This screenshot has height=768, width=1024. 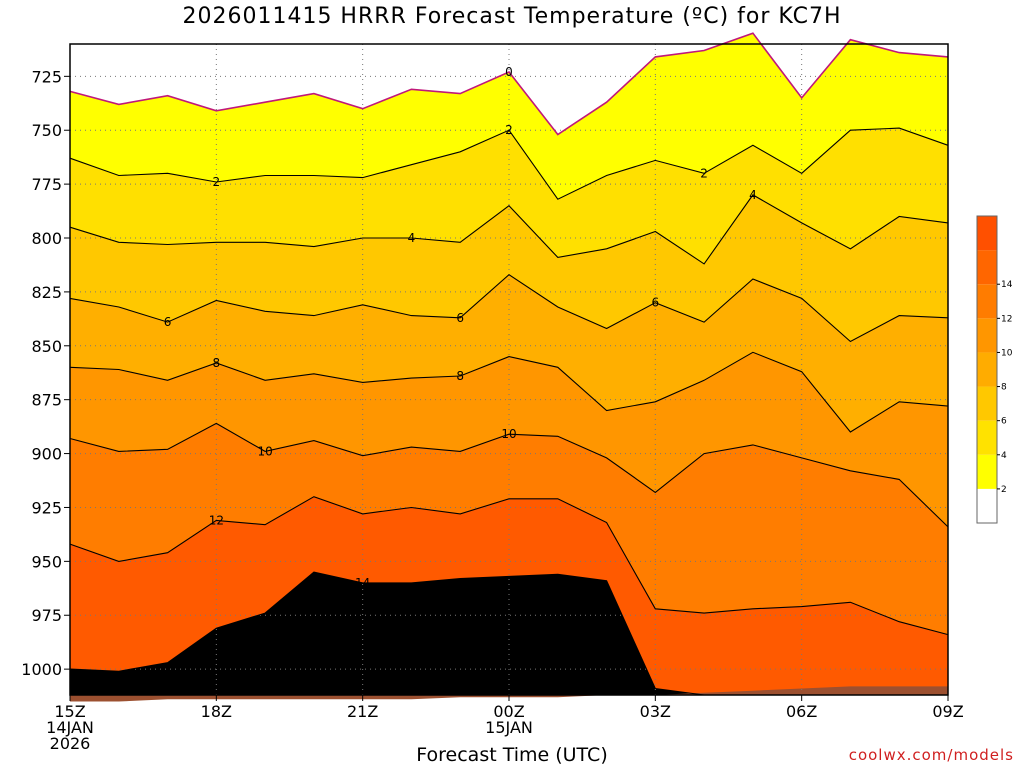 I want to click on credit-link: coolwx.com/models, so click(x=931, y=755).